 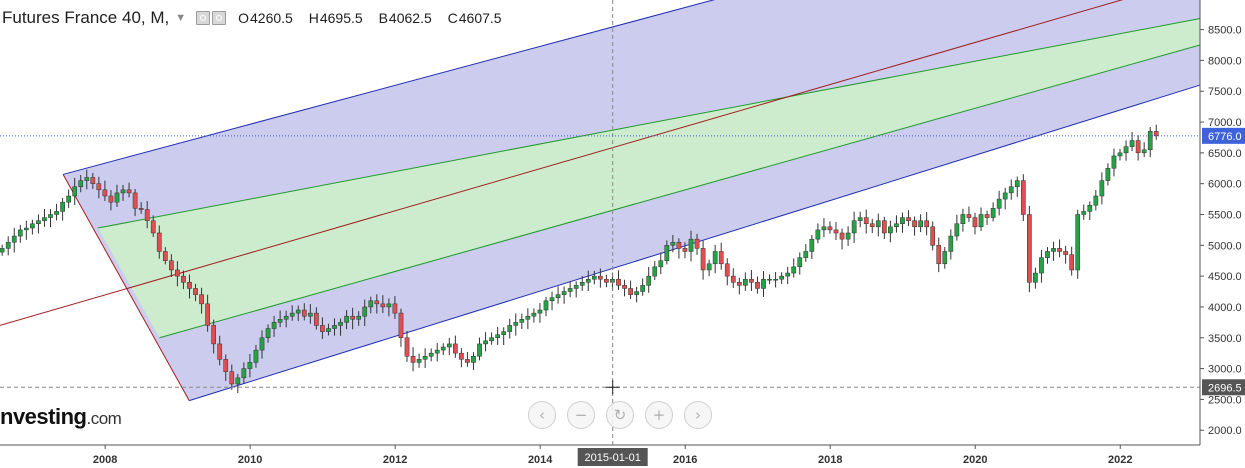 I want to click on instrument-title: Futures France 40, M,, so click(x=86, y=17).